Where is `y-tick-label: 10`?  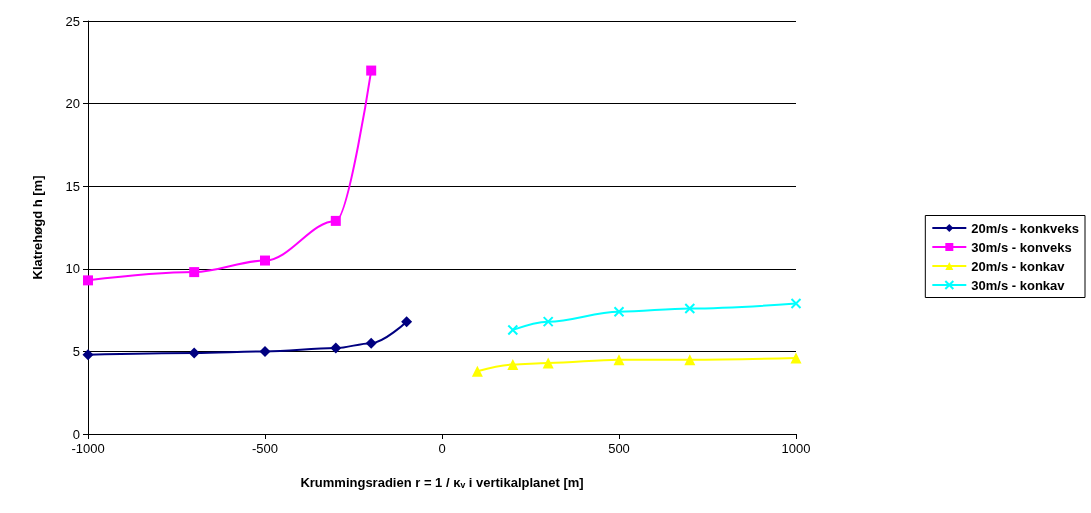
y-tick-label: 10 is located at coordinates (72, 269).